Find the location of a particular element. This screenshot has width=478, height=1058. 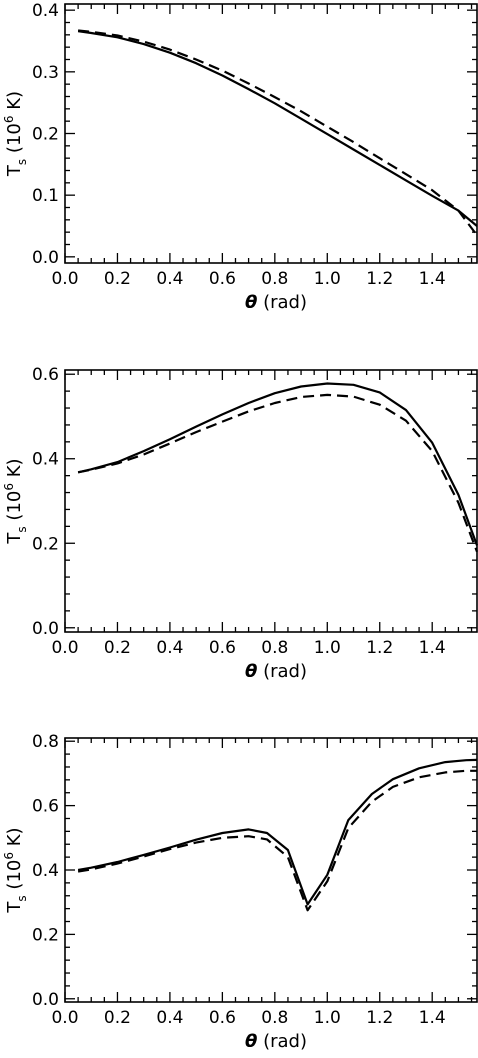

y-tick-label: 0.3 is located at coordinates (45, 73).